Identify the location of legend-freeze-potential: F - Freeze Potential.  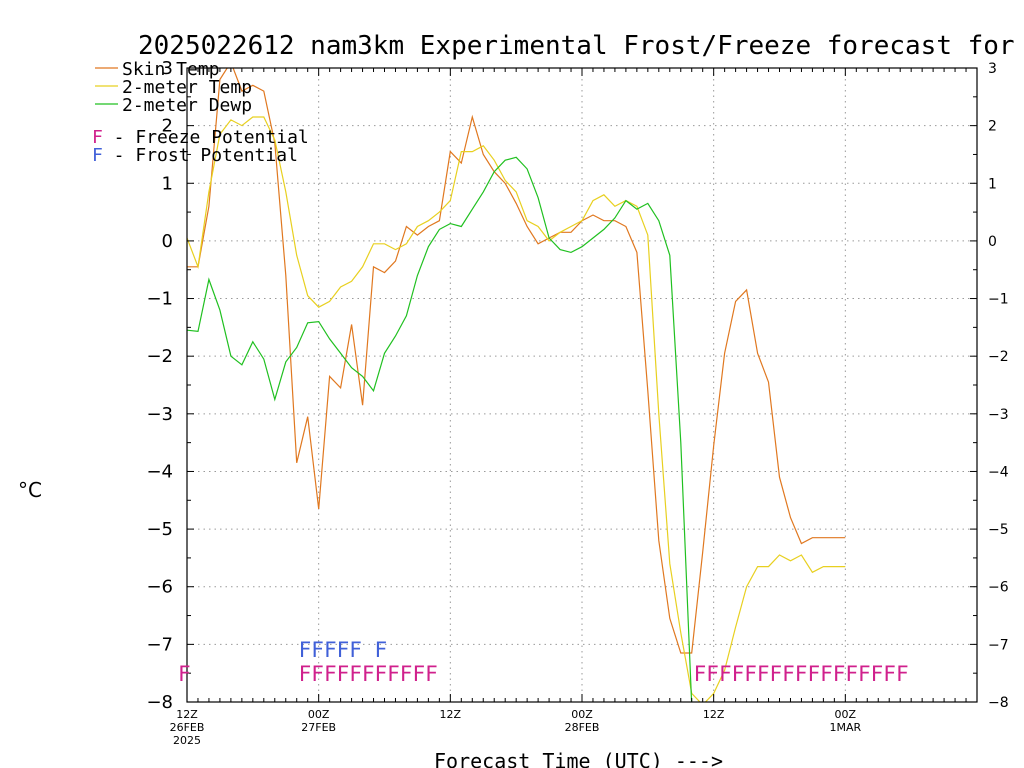
(200, 137).